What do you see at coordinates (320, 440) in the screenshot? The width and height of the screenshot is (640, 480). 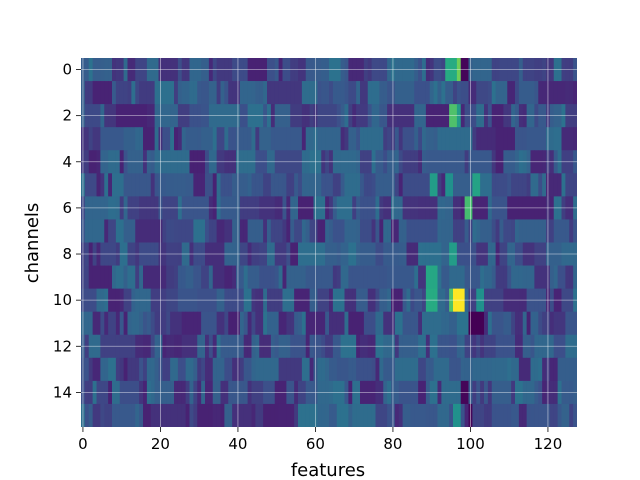 I see `x-axis-ticks: 0 20 40 60 80 100 120` at bounding box center [320, 440].